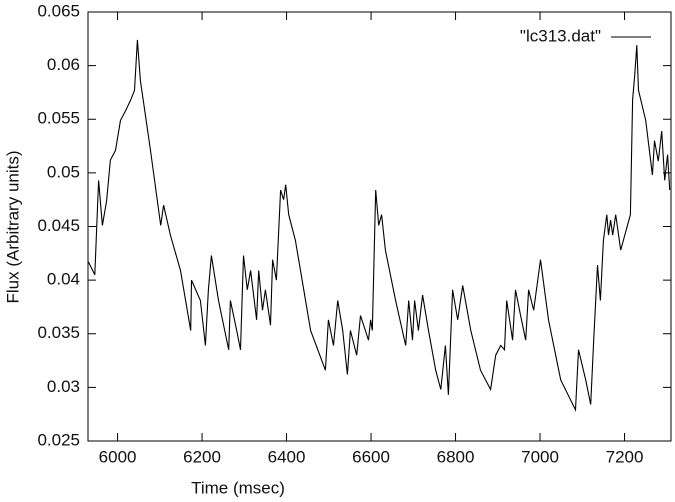 This screenshot has height=502, width=675. I want to click on legend-label: "lc313.dat", so click(560, 35).